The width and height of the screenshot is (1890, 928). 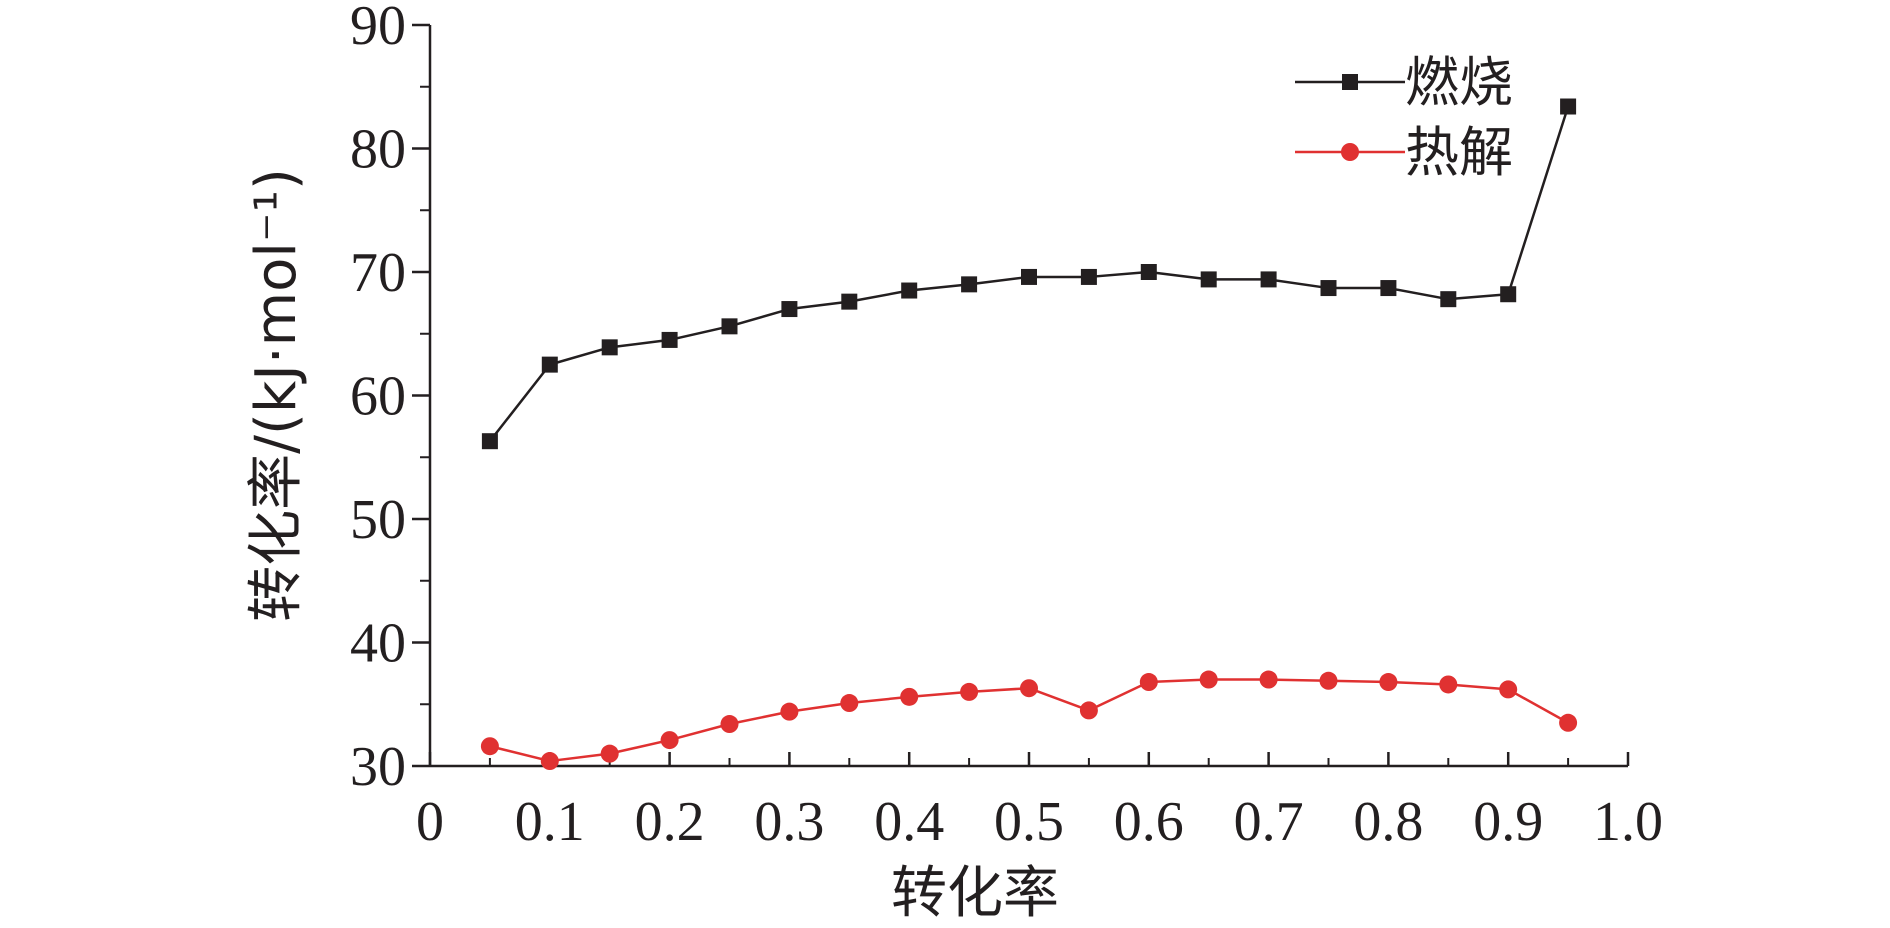 What do you see at coordinates (378, 767) in the screenshot?
I see `y-tick-label: 30` at bounding box center [378, 767].